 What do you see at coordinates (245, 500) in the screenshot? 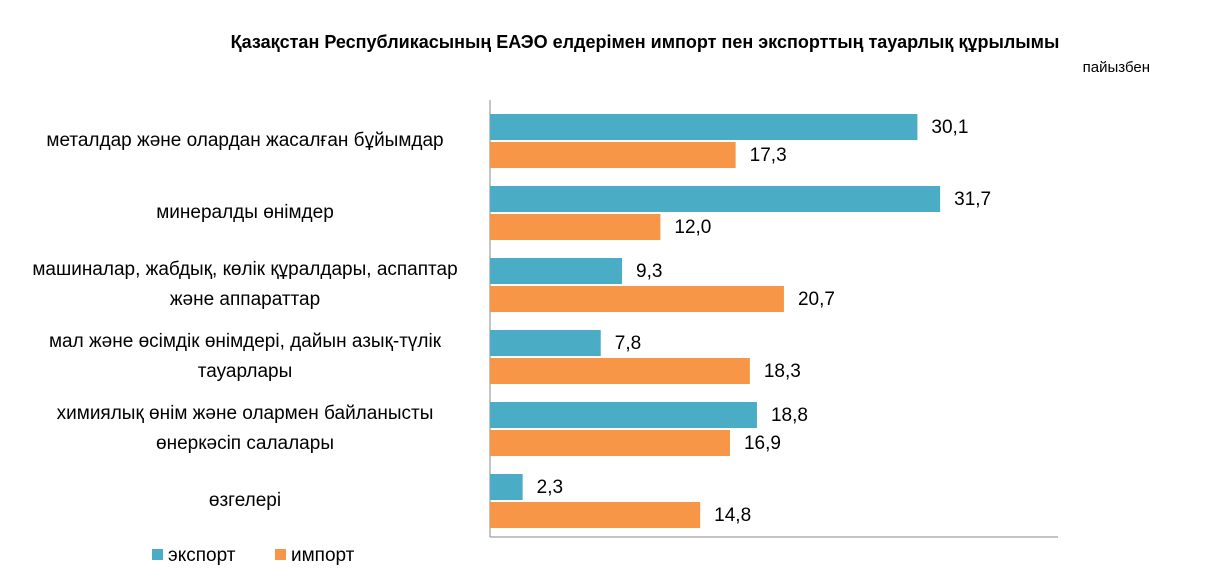
I see `category-label: өзгелері` at bounding box center [245, 500].